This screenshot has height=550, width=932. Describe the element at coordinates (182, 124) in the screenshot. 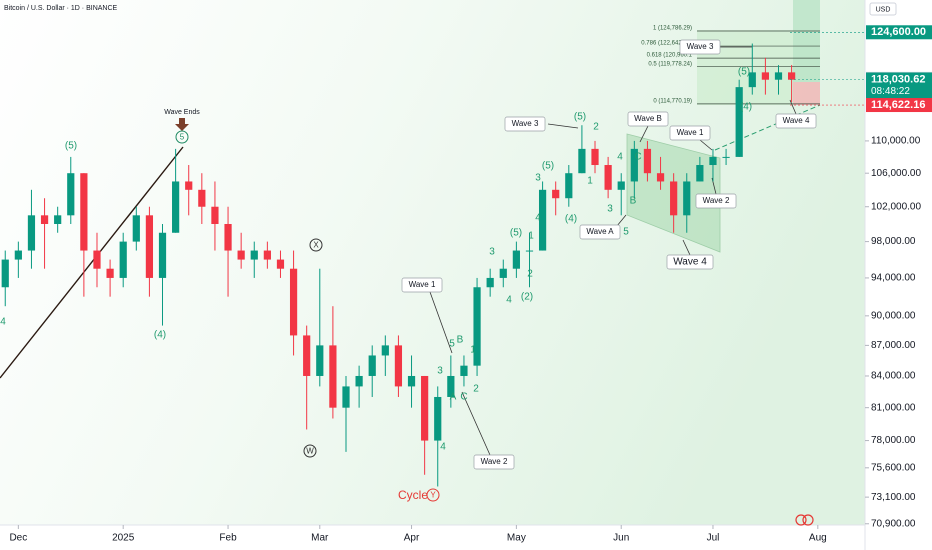

I see `arrow` at that location.